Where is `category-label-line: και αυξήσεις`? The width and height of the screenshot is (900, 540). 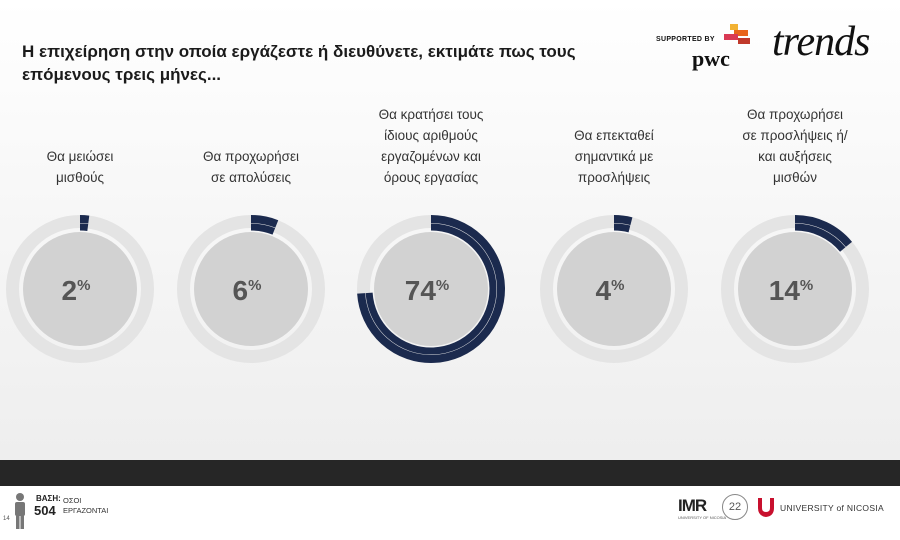 category-label-line: και αυξήσεις is located at coordinates (795, 156).